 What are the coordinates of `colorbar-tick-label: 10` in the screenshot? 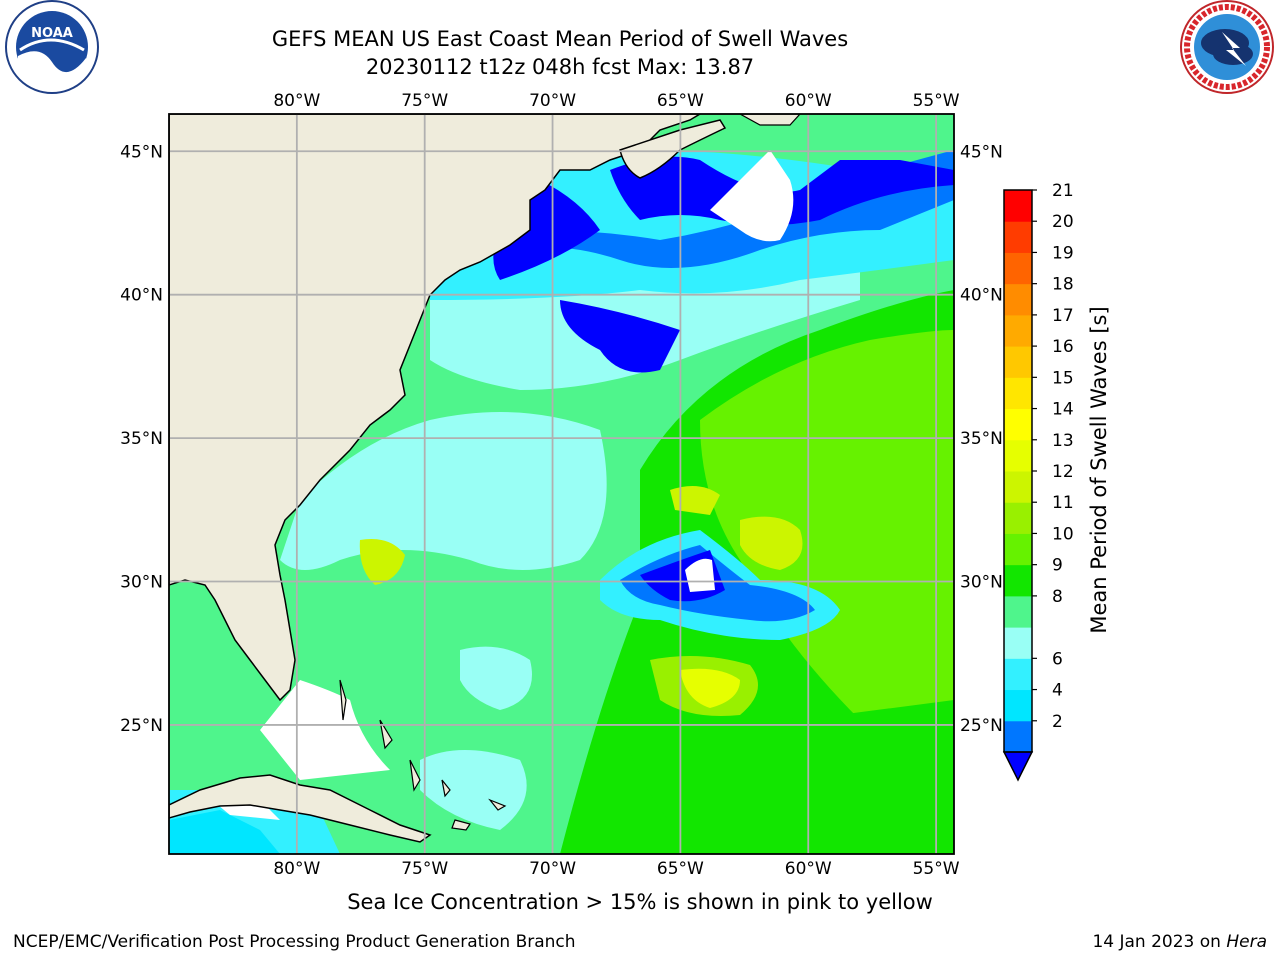 It's located at (1063, 534).